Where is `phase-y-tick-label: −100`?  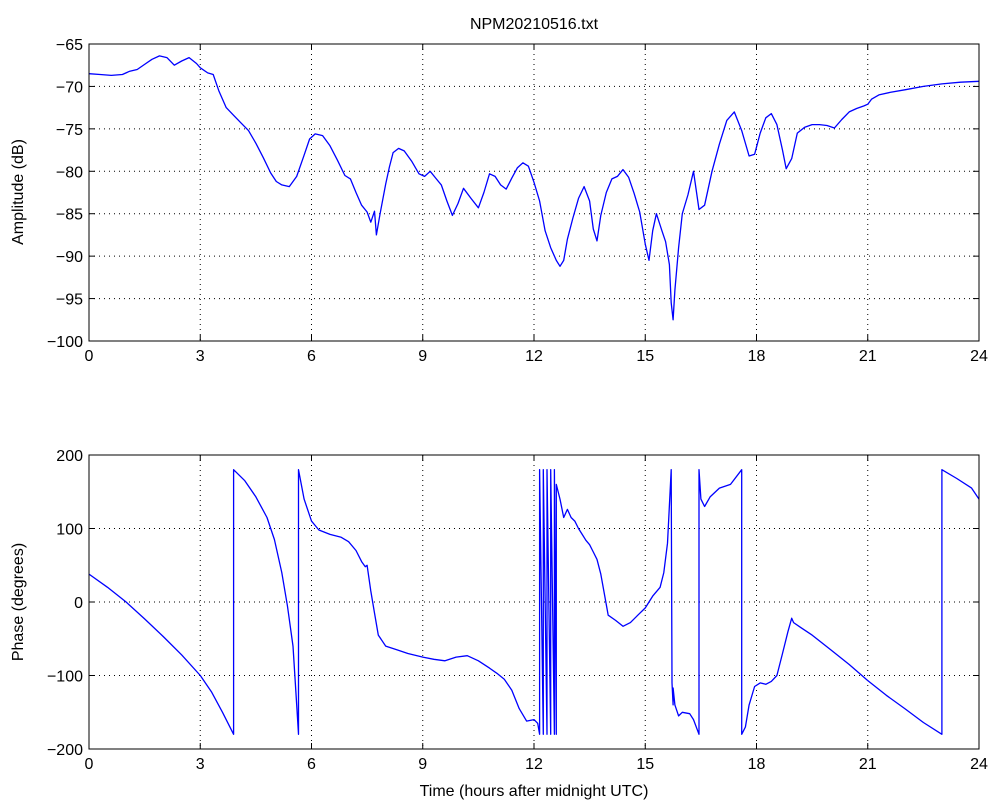
phase-y-tick-label: −100 is located at coordinates (65, 677).